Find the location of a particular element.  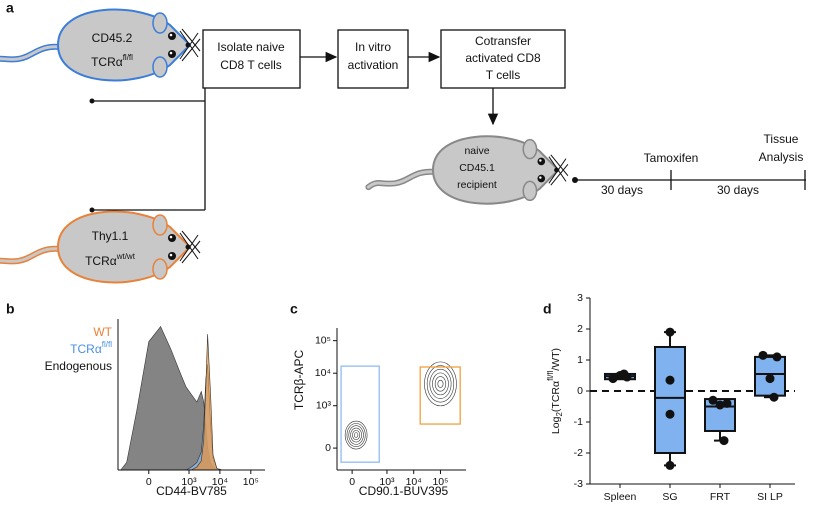

event-label: Tamoxifen is located at coordinates (671, 158).